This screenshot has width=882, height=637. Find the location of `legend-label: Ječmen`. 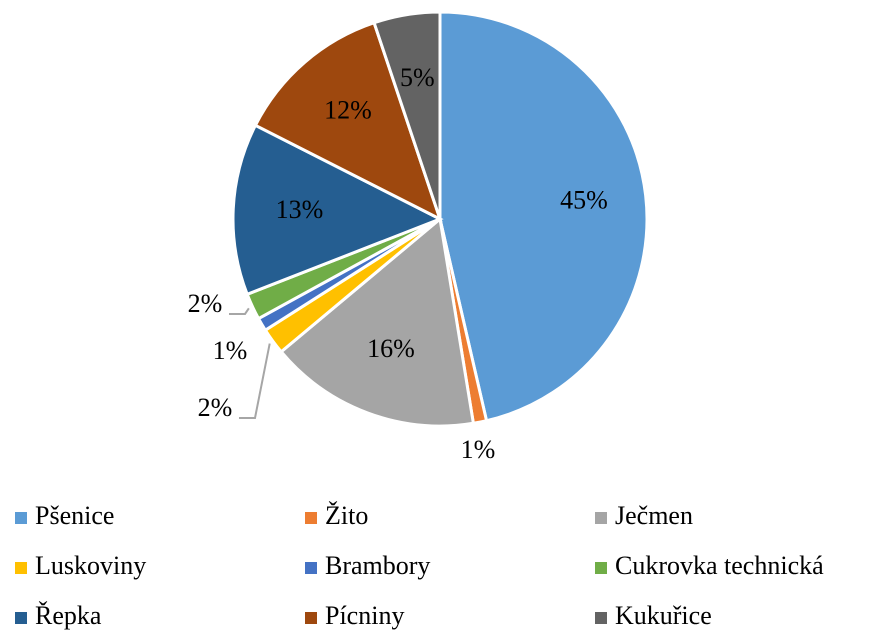

legend-label: Ječmen is located at coordinates (654, 515).